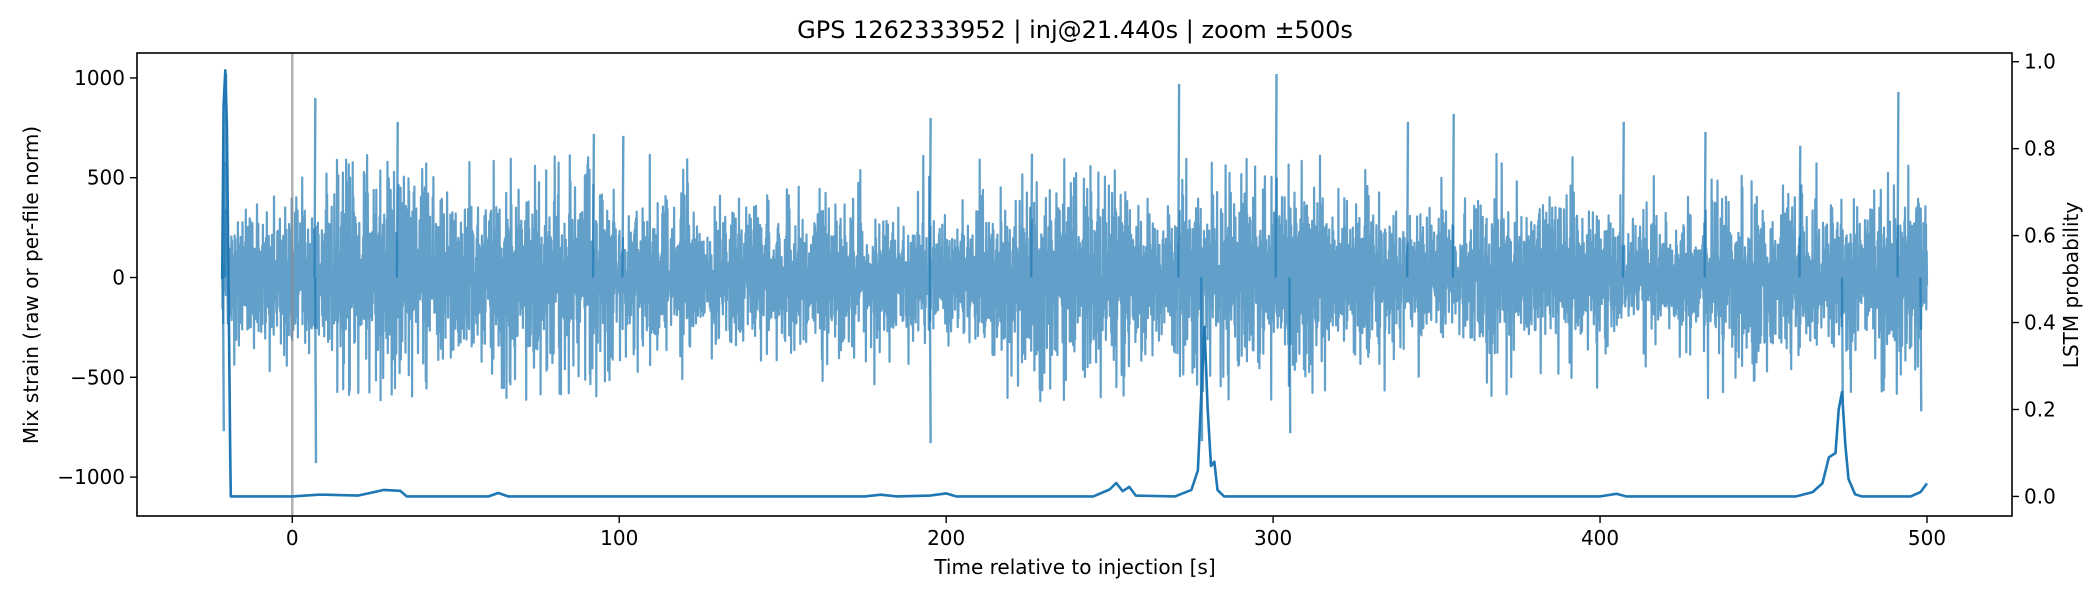 The height and width of the screenshot is (600, 2100). Describe the element at coordinates (2040, 236) in the screenshot. I see `y-right-tick-label: 0.6` at that location.